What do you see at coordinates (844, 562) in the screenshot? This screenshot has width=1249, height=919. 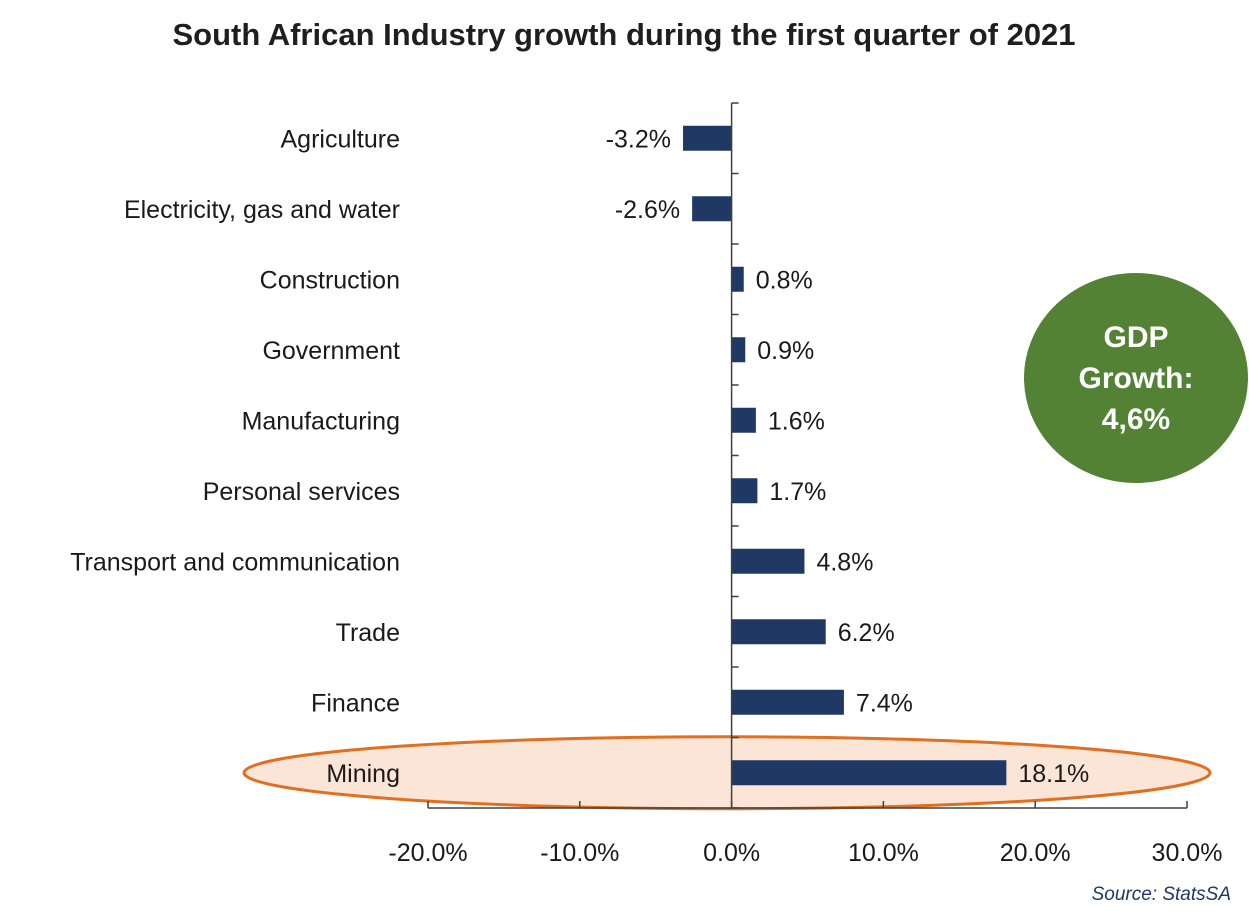 I see `value-label-transport-and-communication: 4.8%` at bounding box center [844, 562].